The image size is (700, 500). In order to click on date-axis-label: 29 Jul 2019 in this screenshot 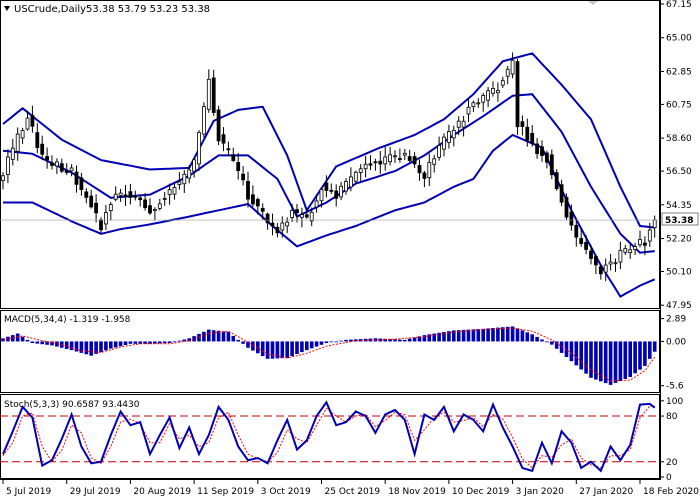, I will do `click(95, 492)`.